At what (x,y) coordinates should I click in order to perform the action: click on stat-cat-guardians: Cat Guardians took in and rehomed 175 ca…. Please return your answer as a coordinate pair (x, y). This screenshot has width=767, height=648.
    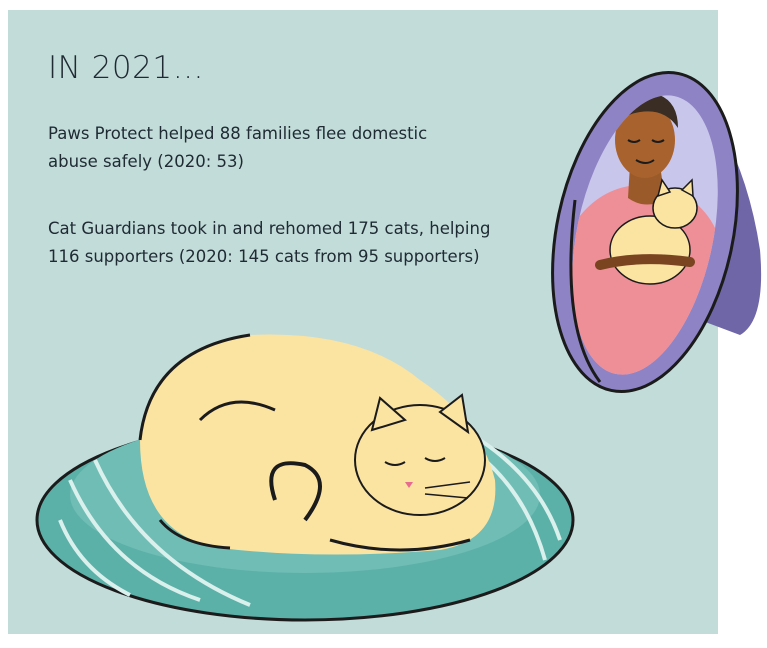
    Looking at the image, I should click on (269, 242).